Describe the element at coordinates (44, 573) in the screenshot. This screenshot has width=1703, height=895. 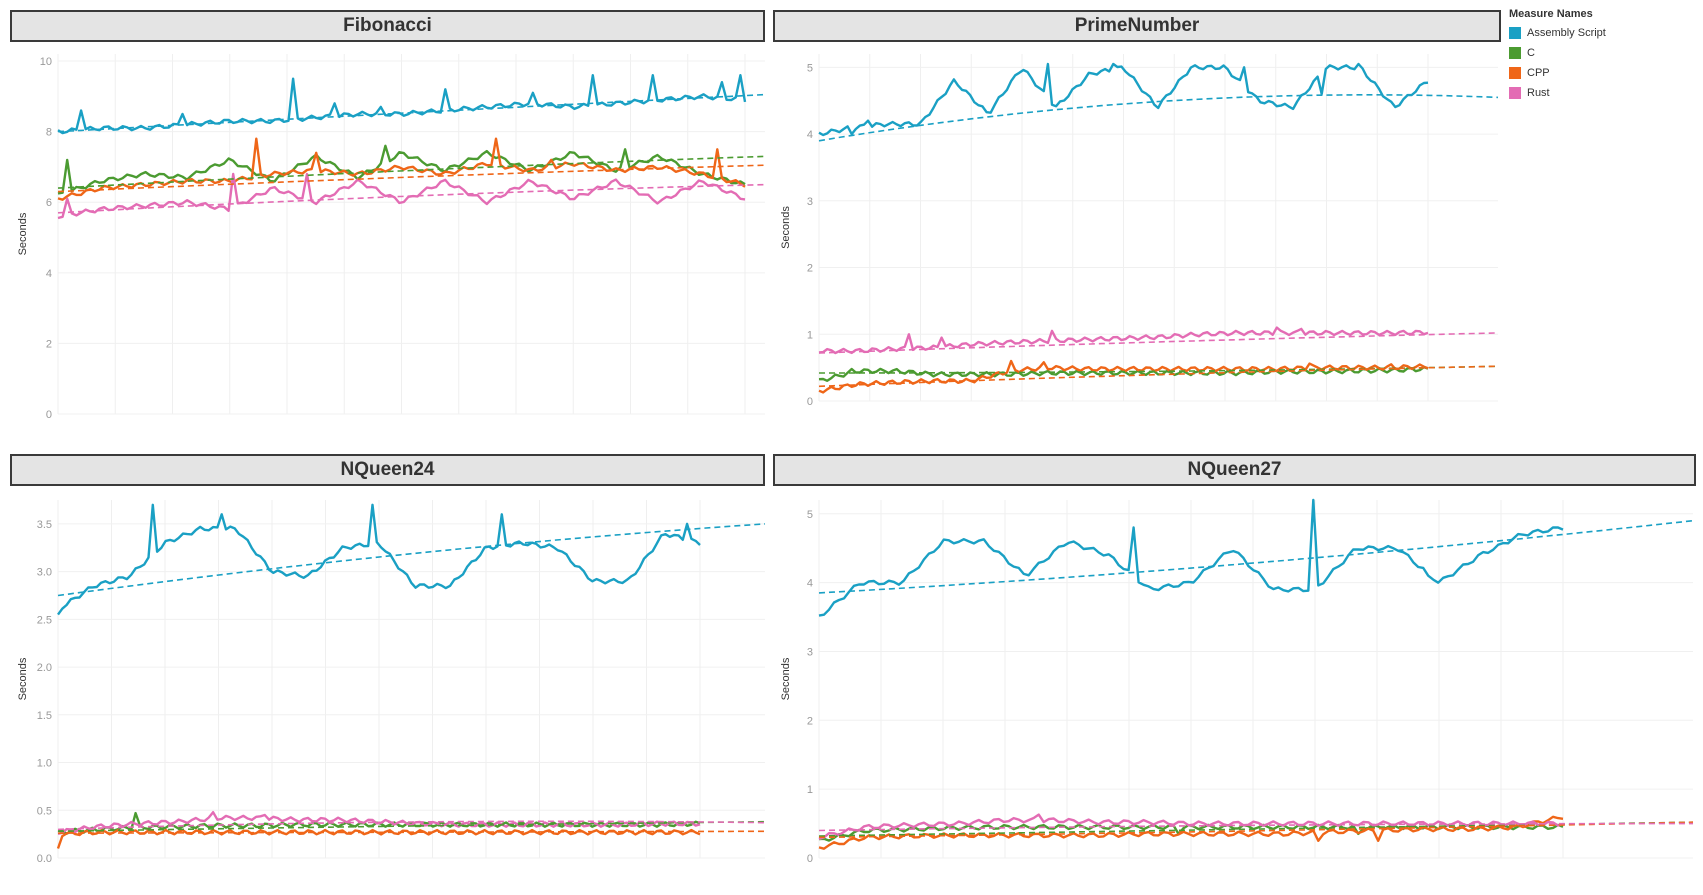
I see `y-tick-label: 3.0` at that location.